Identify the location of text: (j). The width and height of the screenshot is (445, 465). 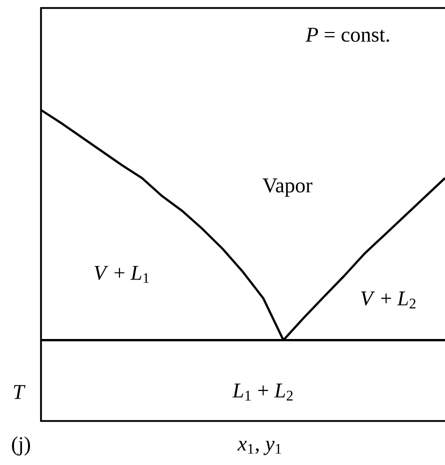
(21, 446).